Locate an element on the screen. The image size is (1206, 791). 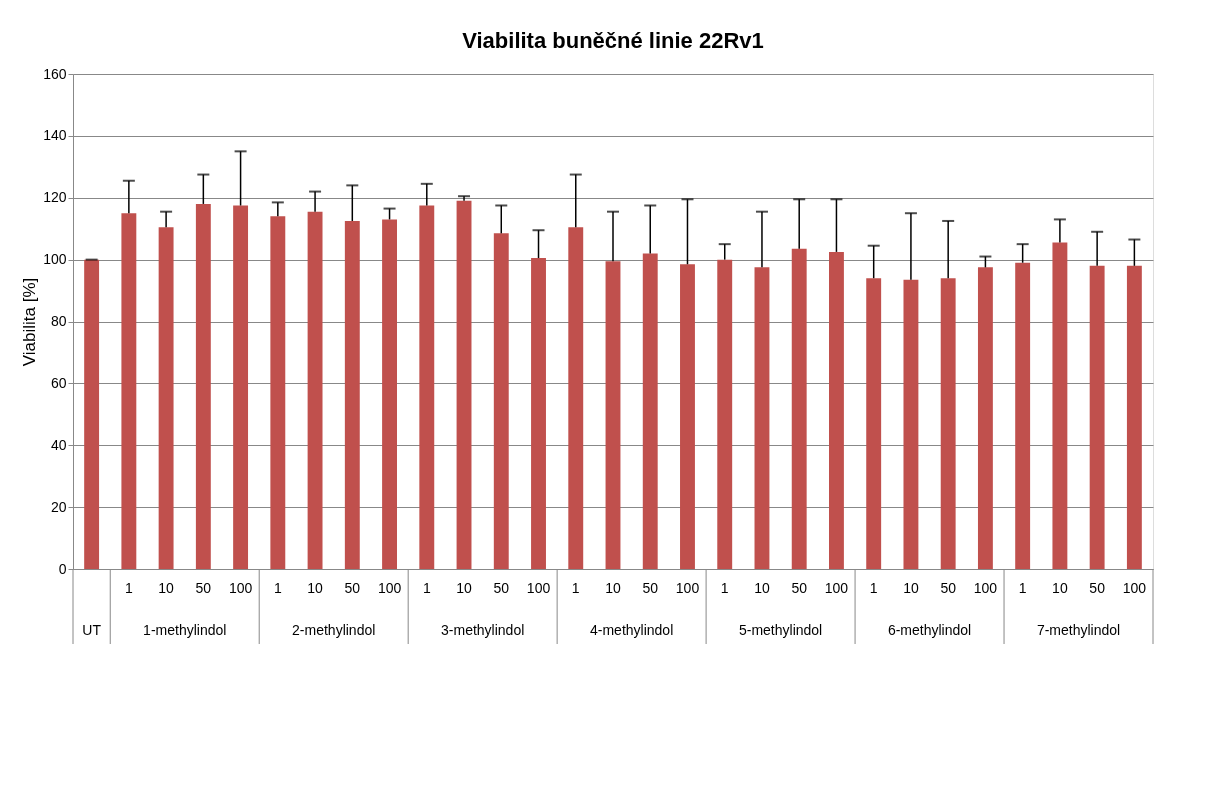
y-tick-label: 160 is located at coordinates (55, 73).